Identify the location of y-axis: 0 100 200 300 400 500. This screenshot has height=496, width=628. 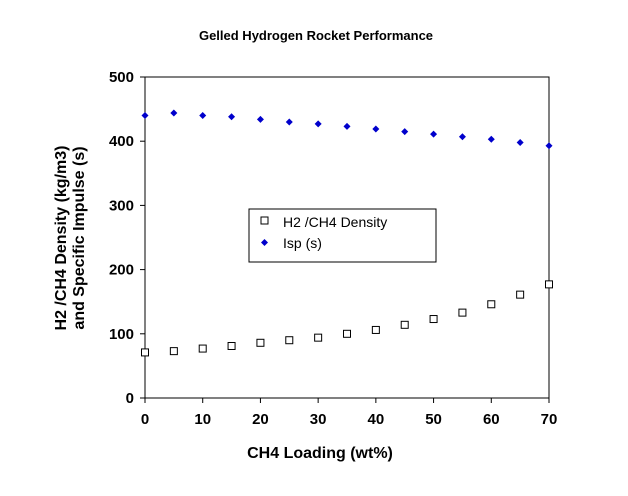
(127, 238).